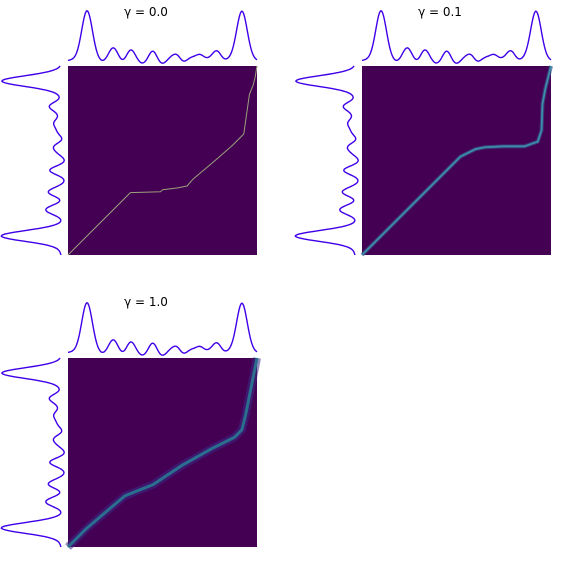 The image size is (564, 561). Describe the element at coordinates (440, 12) in the screenshot. I see `panel-title: γ = 0.1` at that location.